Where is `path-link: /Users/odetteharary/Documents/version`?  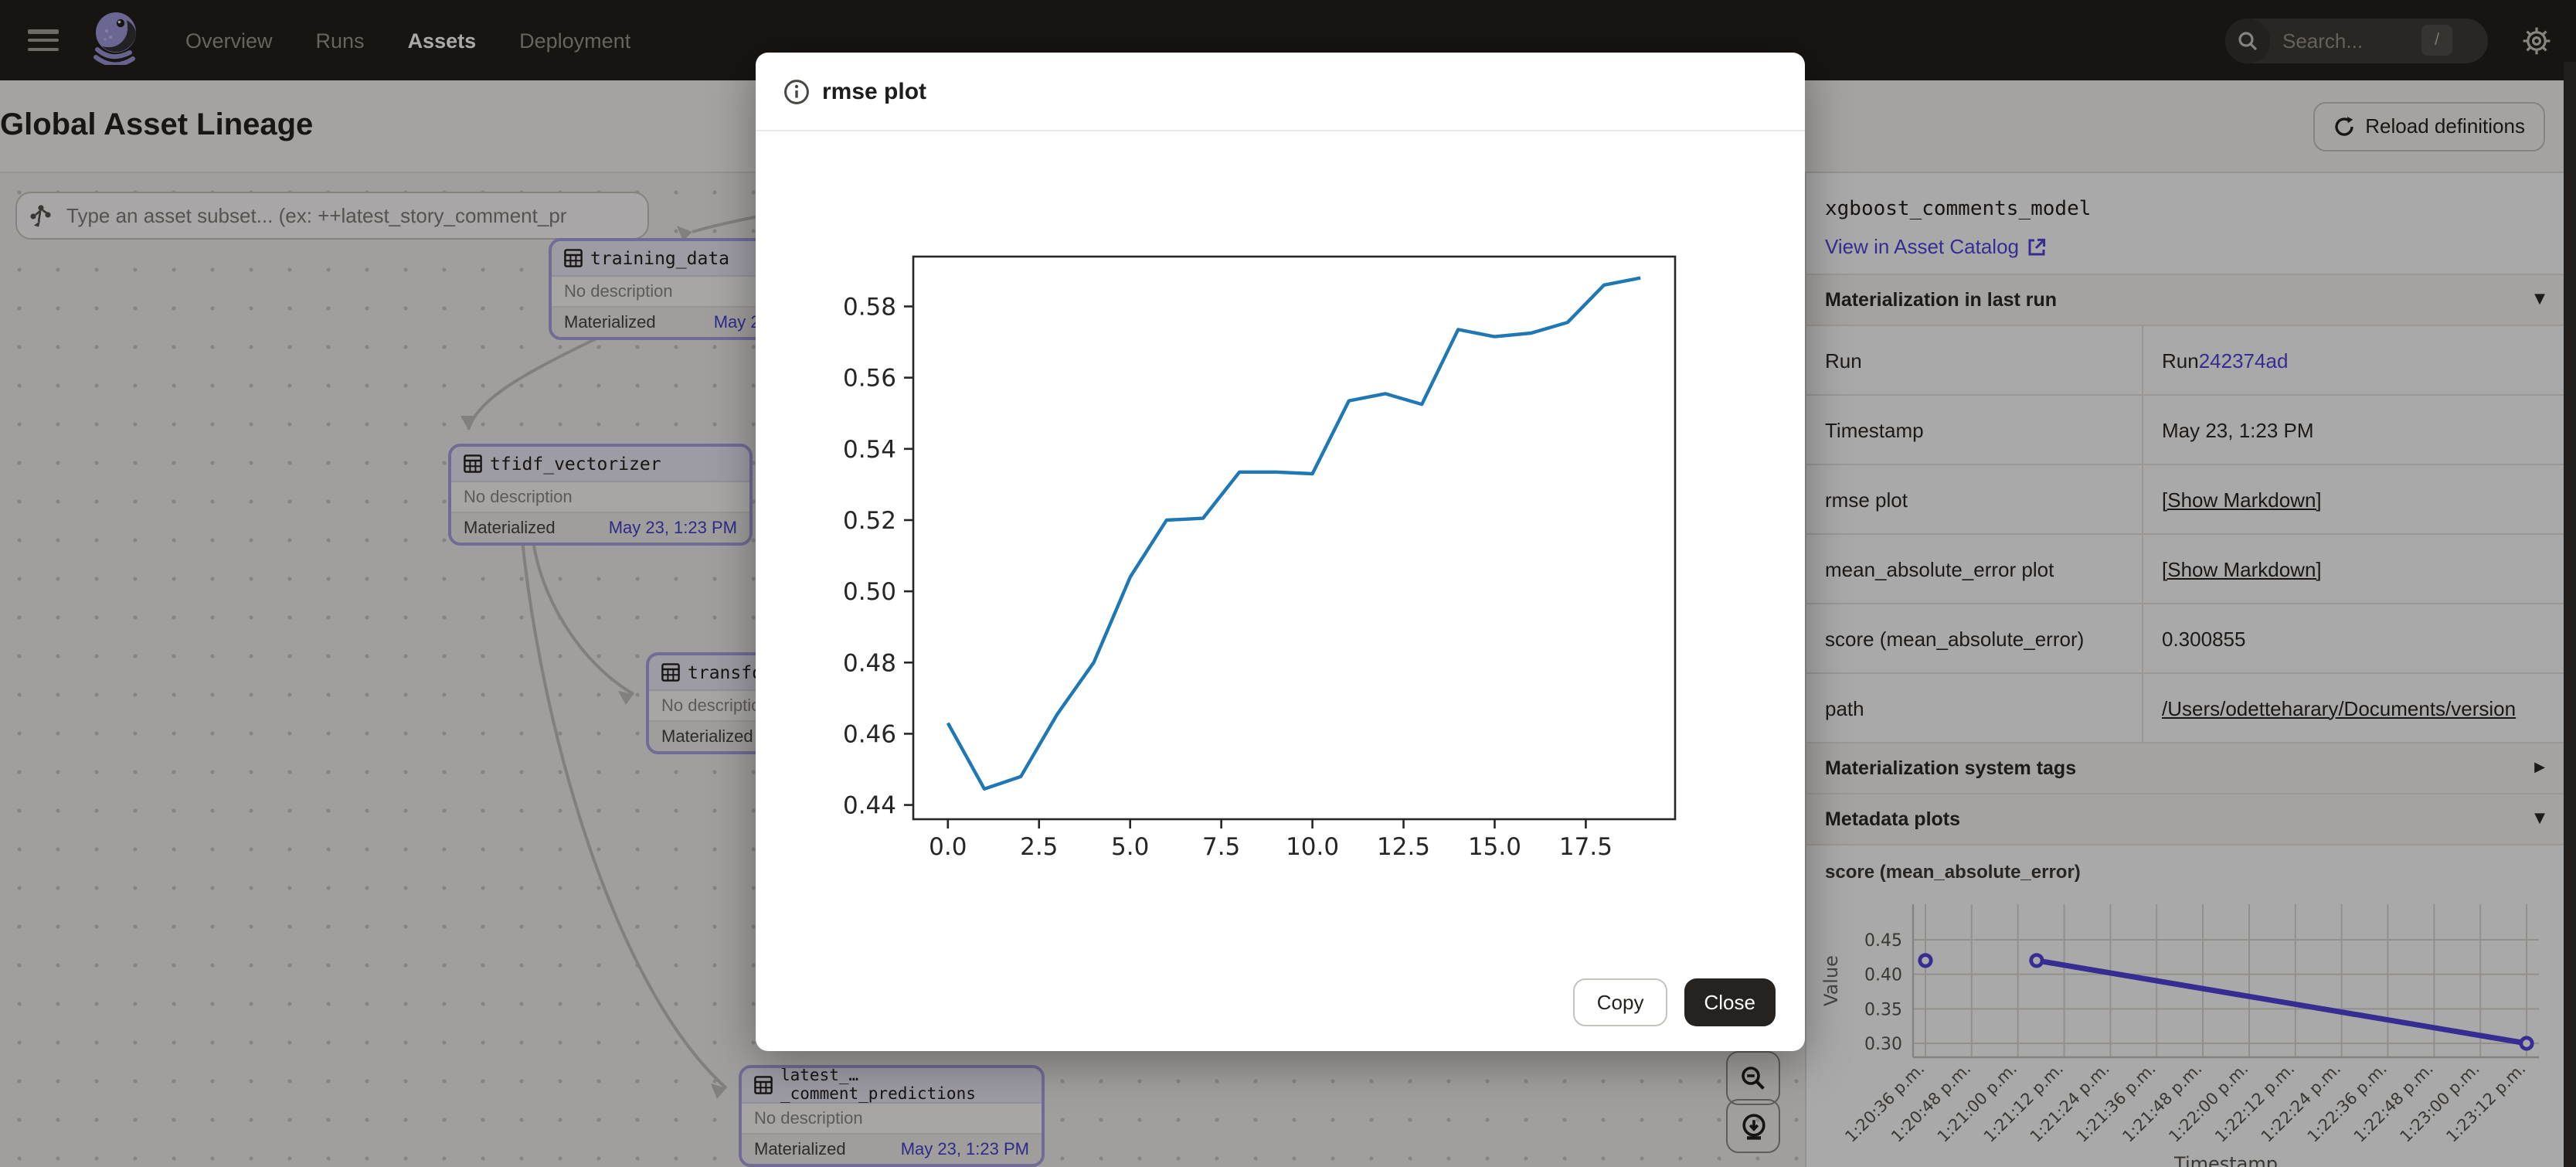 path-link: /Users/odetteharary/Documents/version is located at coordinates (2339, 708).